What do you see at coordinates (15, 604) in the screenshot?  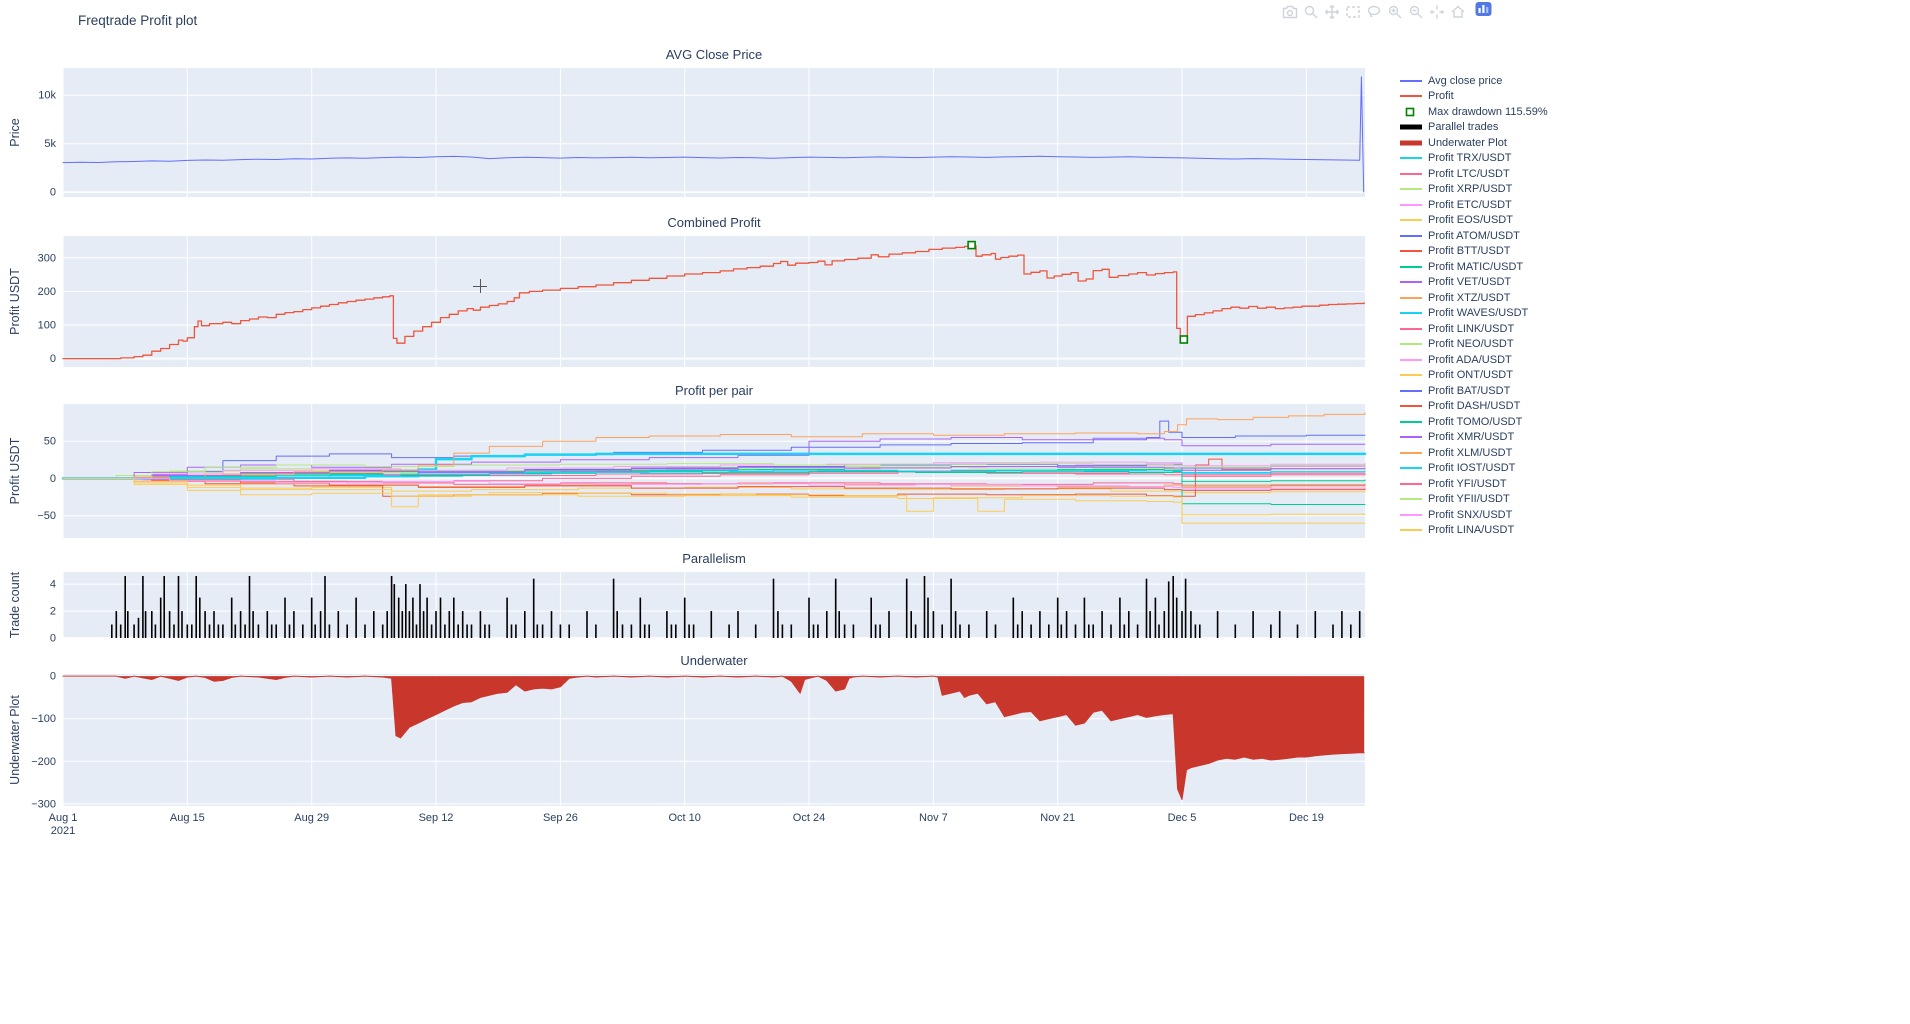 I see `y-axis-title: Trade count` at bounding box center [15, 604].